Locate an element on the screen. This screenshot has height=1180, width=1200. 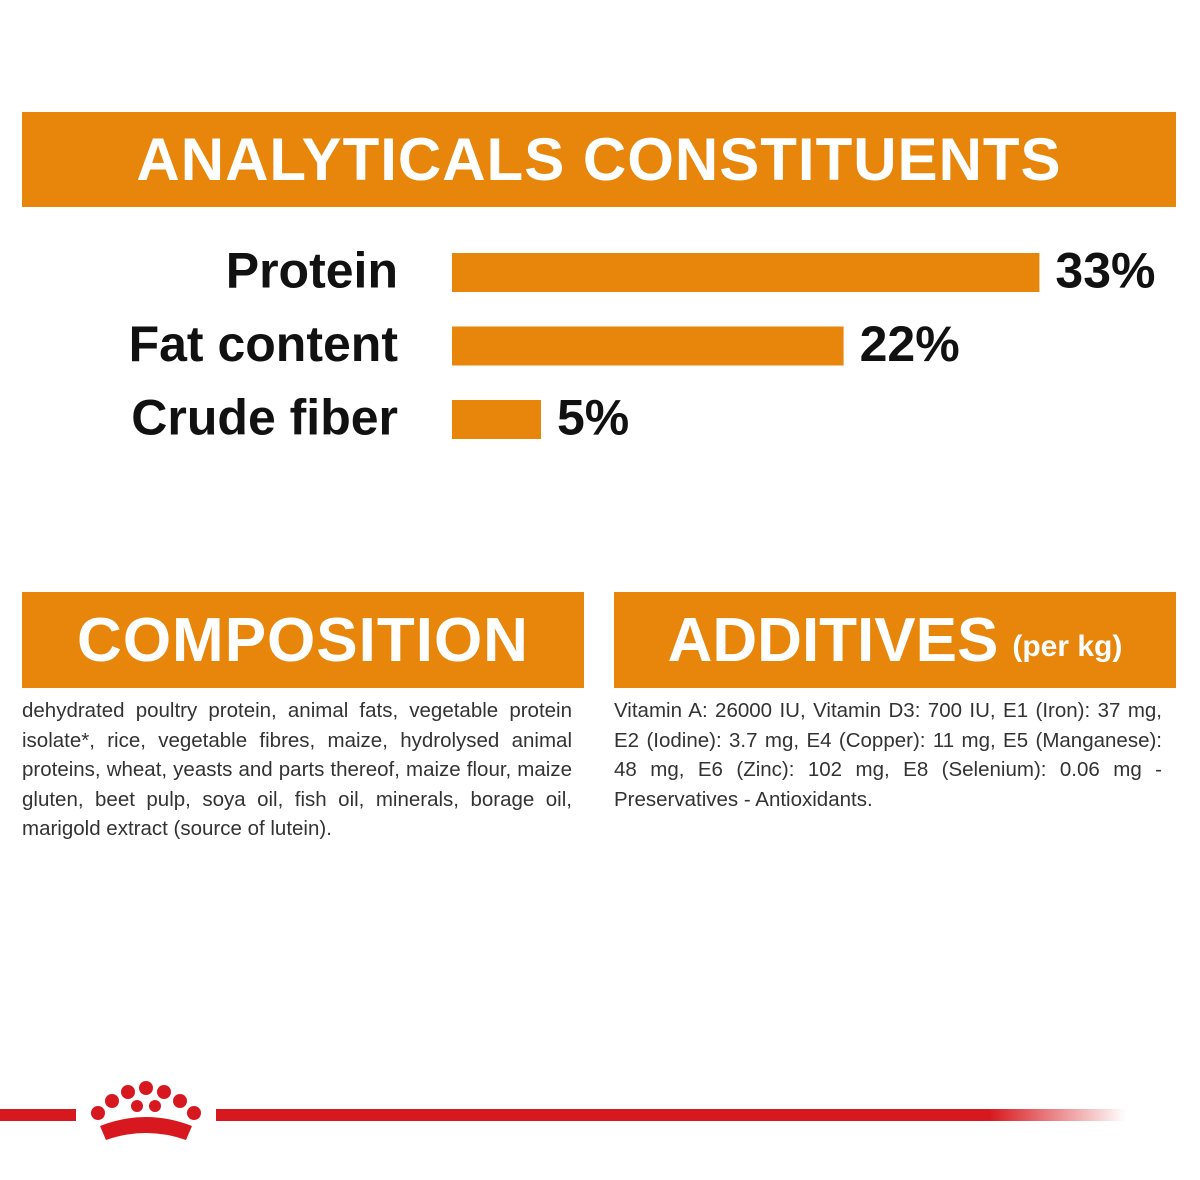
chart: Protein 33% Fat content 22% Crude fiber 5% is located at coordinates (642, 344).